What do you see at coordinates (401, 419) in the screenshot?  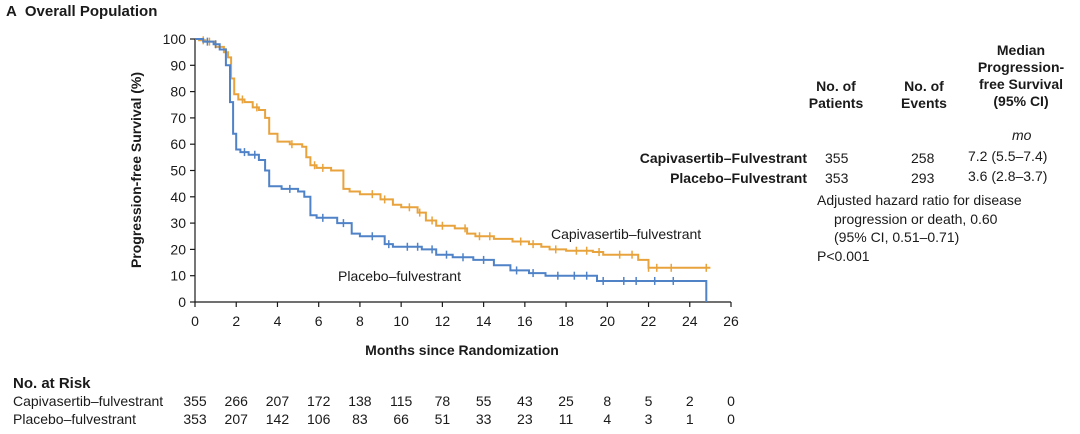 I see `at-risk-value: 66` at bounding box center [401, 419].